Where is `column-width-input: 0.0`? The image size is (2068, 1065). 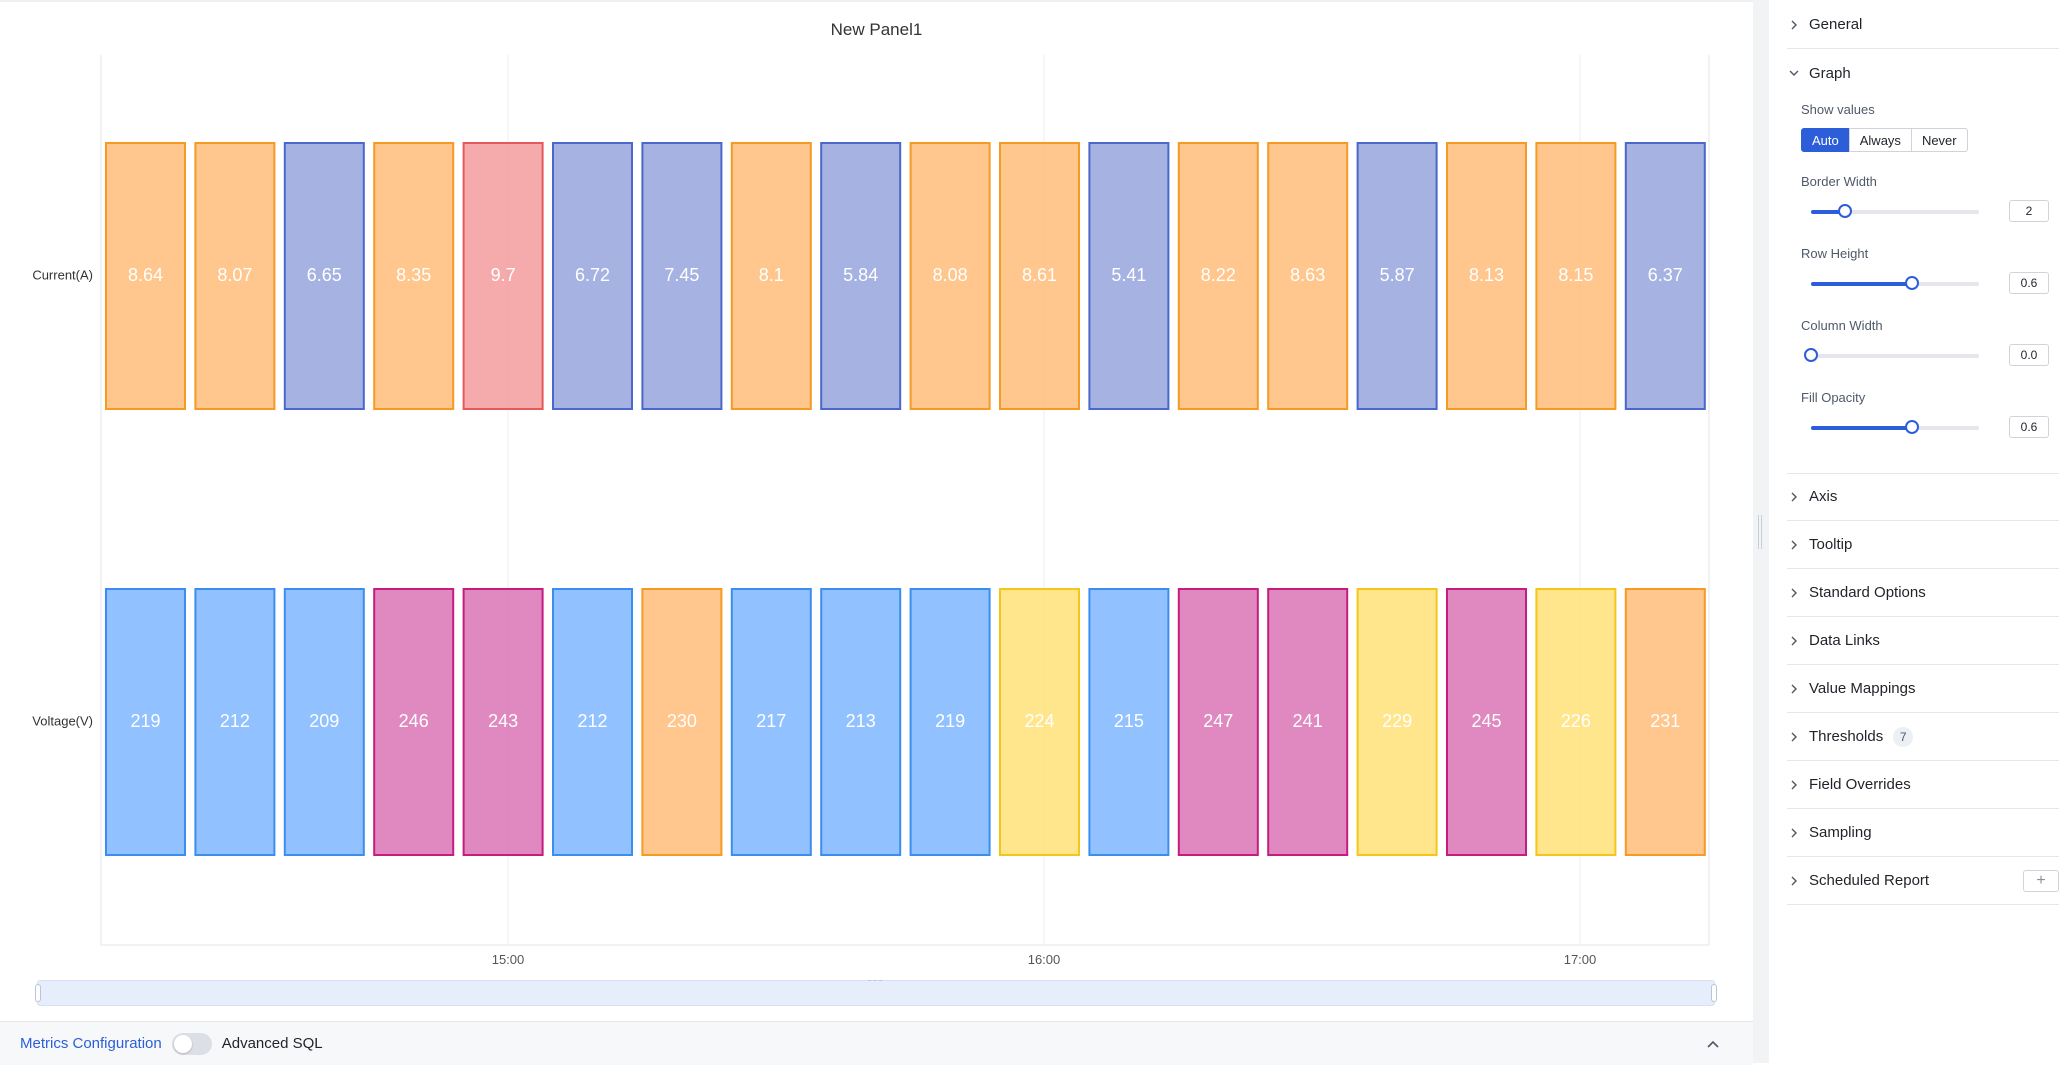 column-width-input: 0.0 is located at coordinates (2029, 355).